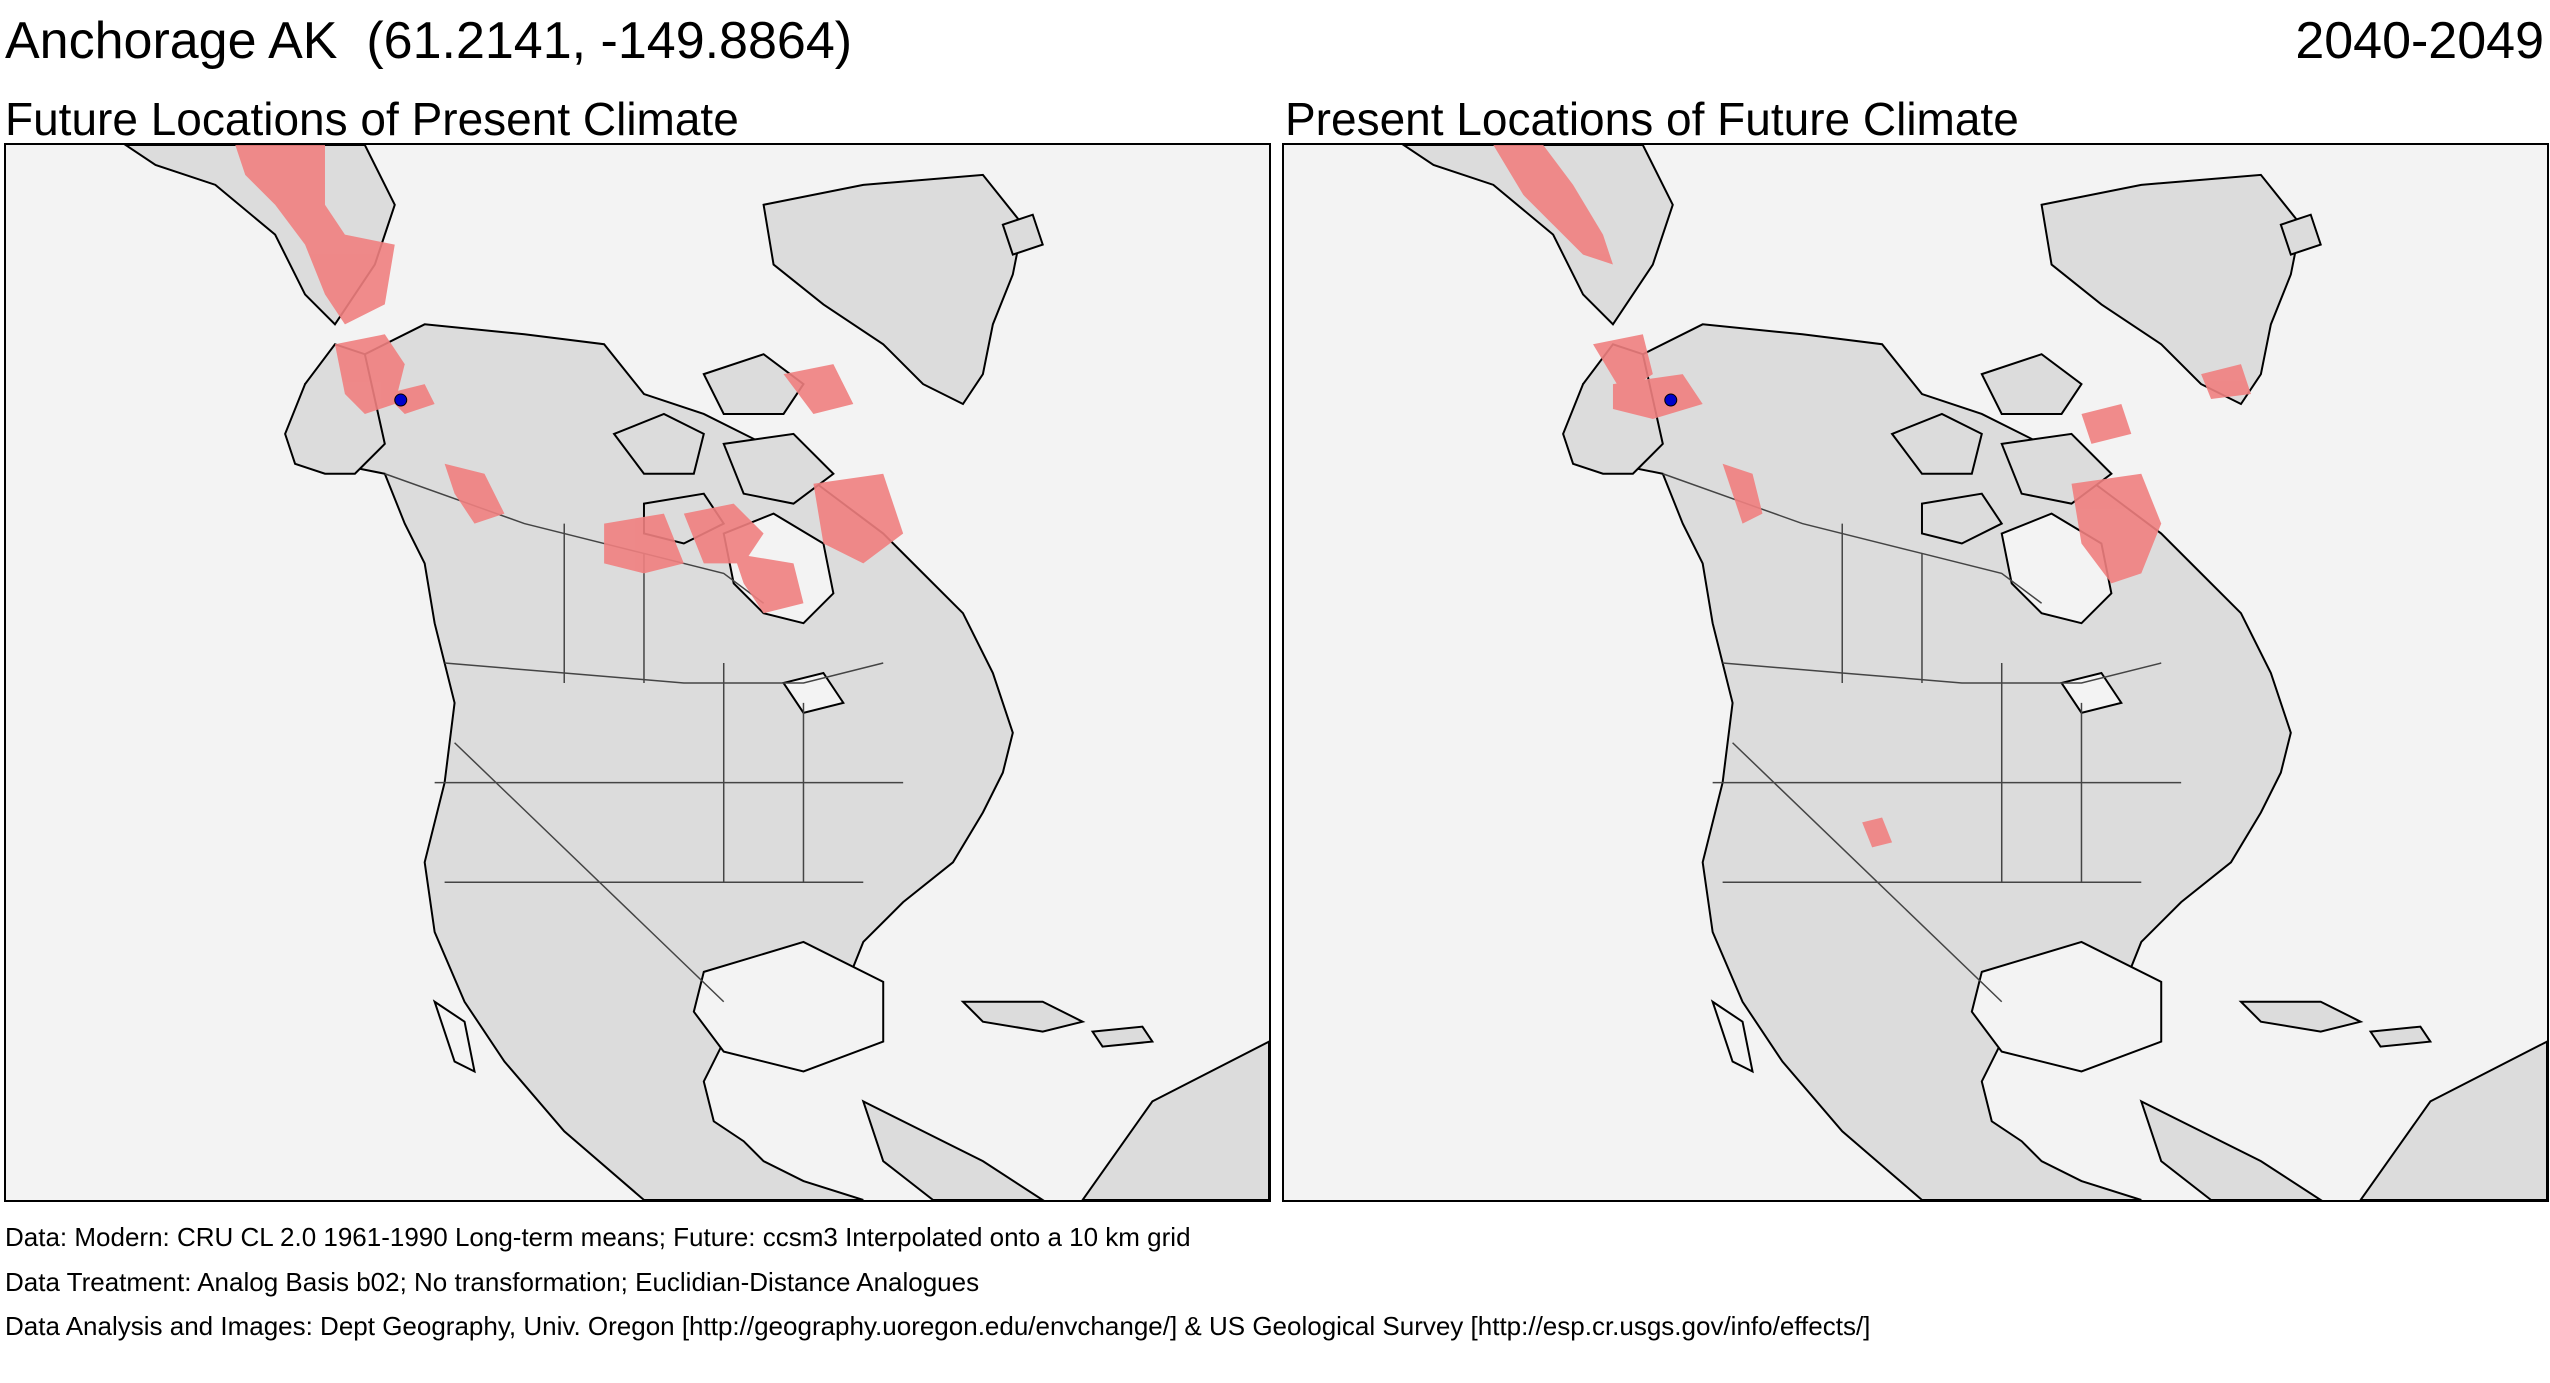 This screenshot has width=2550, height=1383. What do you see at coordinates (1652, 119) in the screenshot?
I see `right-map-title: Present Locations of Future Climate` at bounding box center [1652, 119].